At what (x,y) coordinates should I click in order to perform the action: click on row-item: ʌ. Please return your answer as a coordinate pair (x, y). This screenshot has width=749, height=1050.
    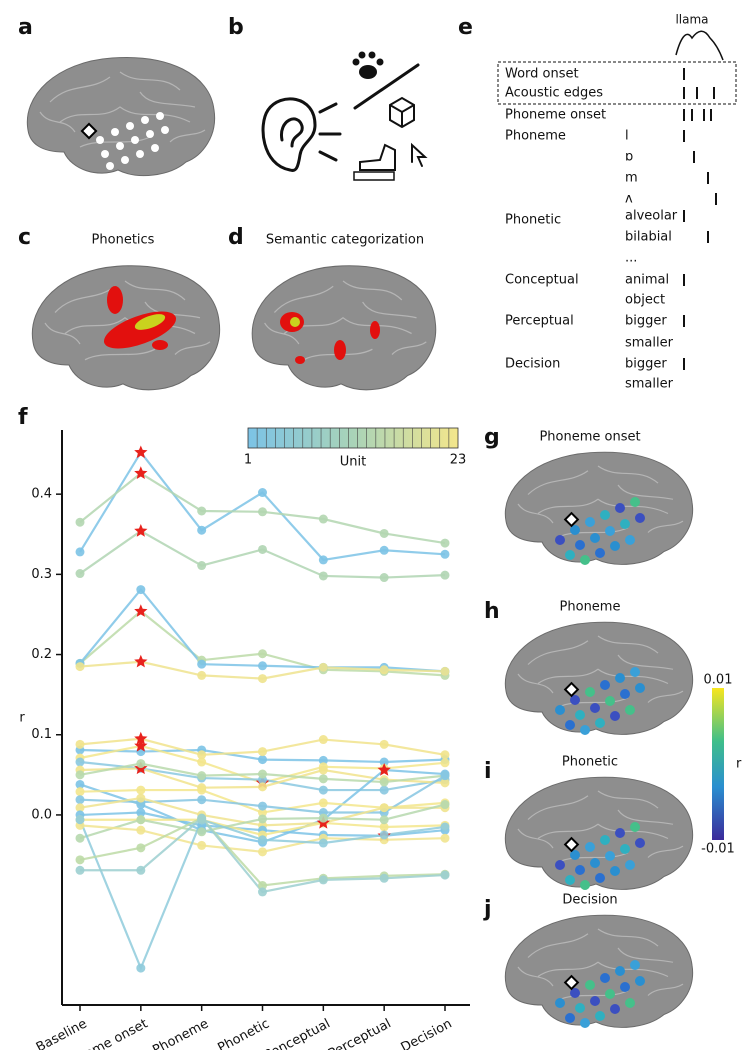
    Looking at the image, I should click on (629, 199).